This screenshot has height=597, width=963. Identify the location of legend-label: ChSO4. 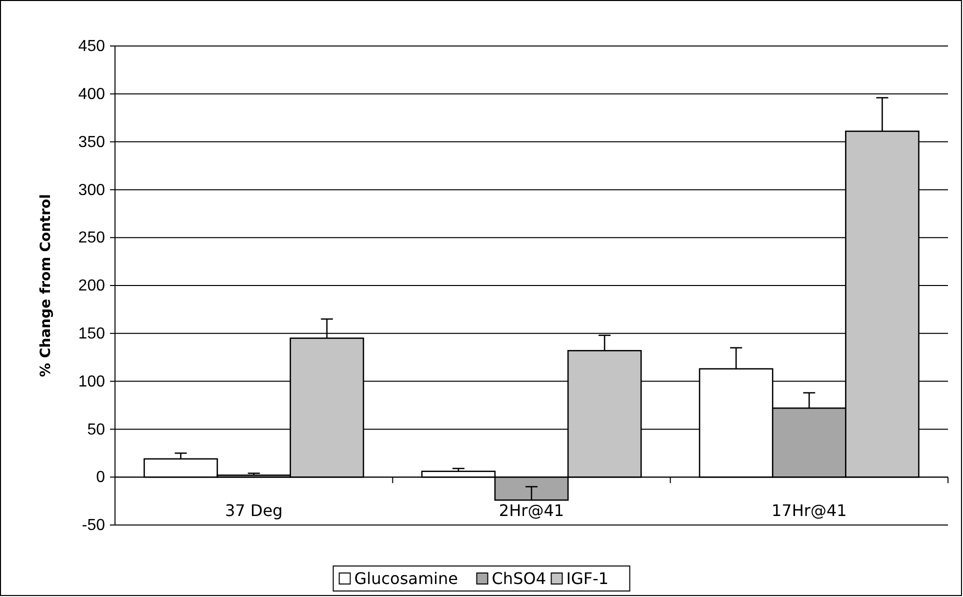
(519, 578).